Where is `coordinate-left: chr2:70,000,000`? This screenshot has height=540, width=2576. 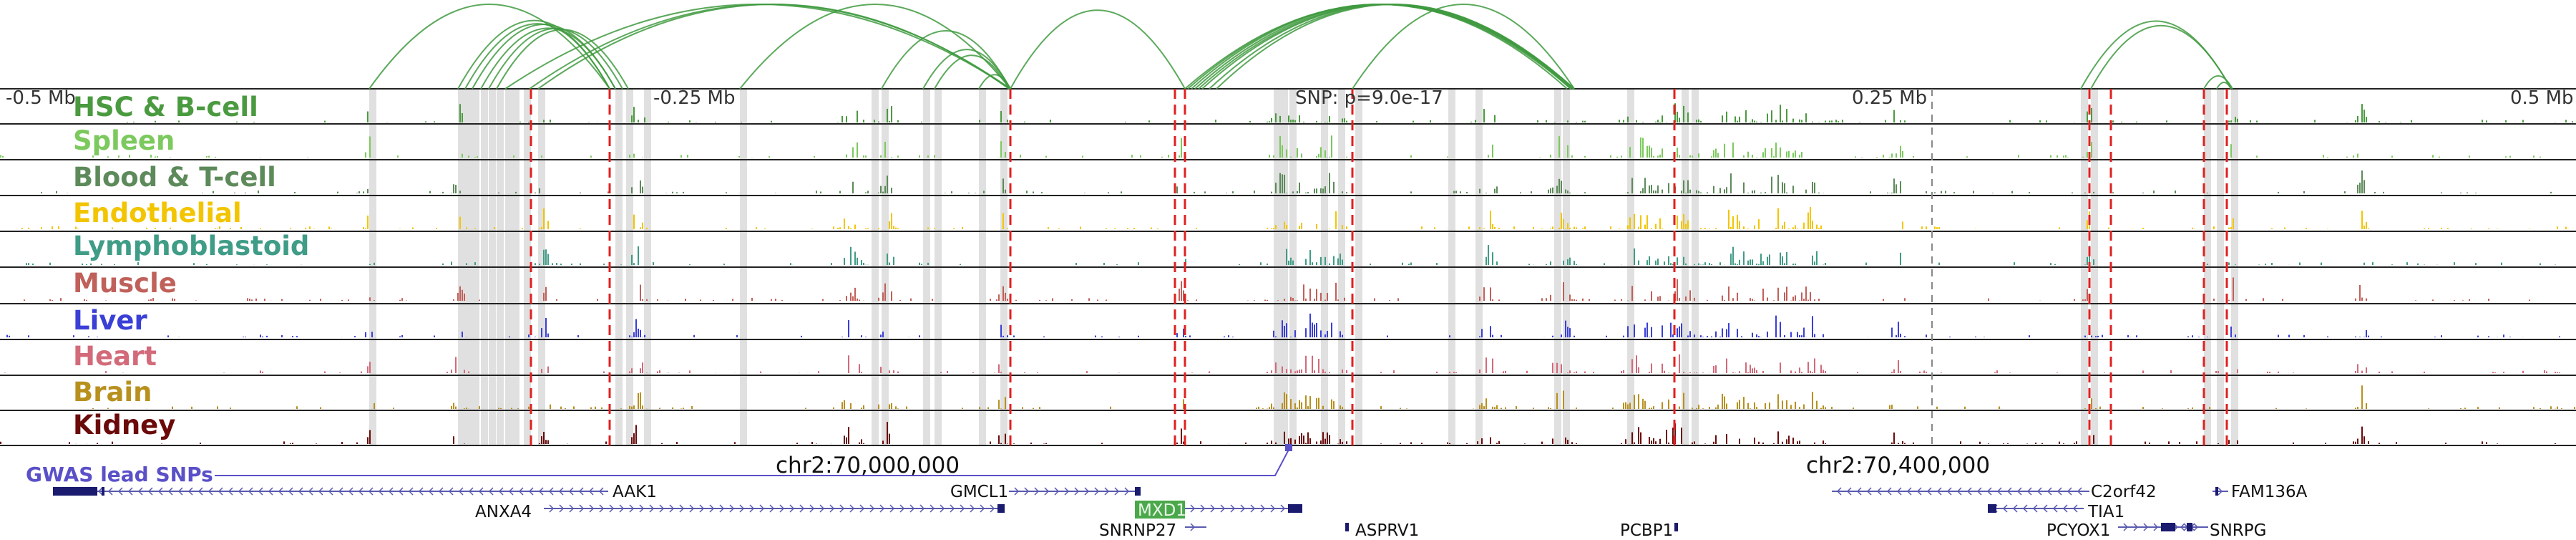
coordinate-left: chr2:70,000,000 is located at coordinates (868, 465).